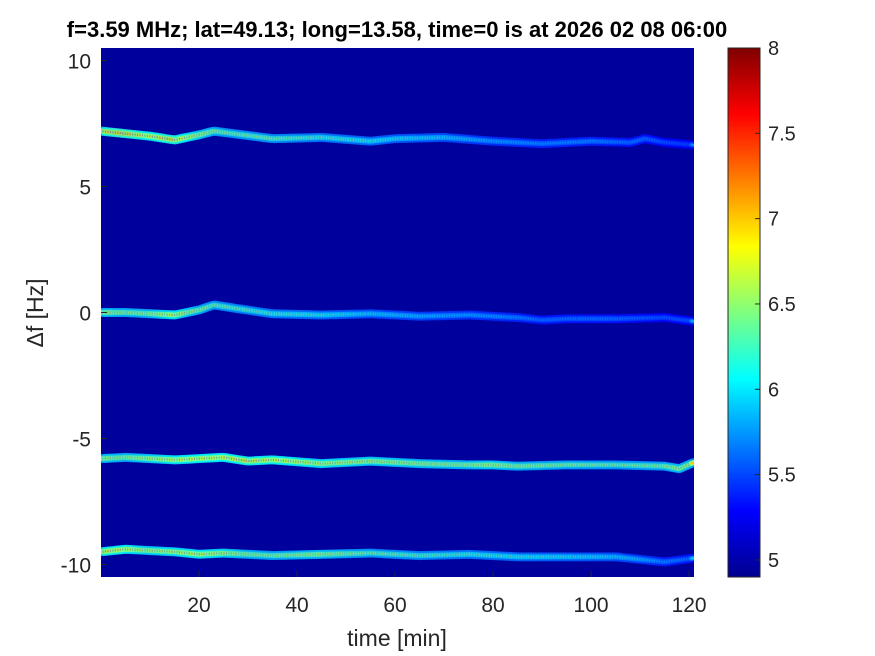  I want to click on x-tick-label: 120, so click(689, 605).